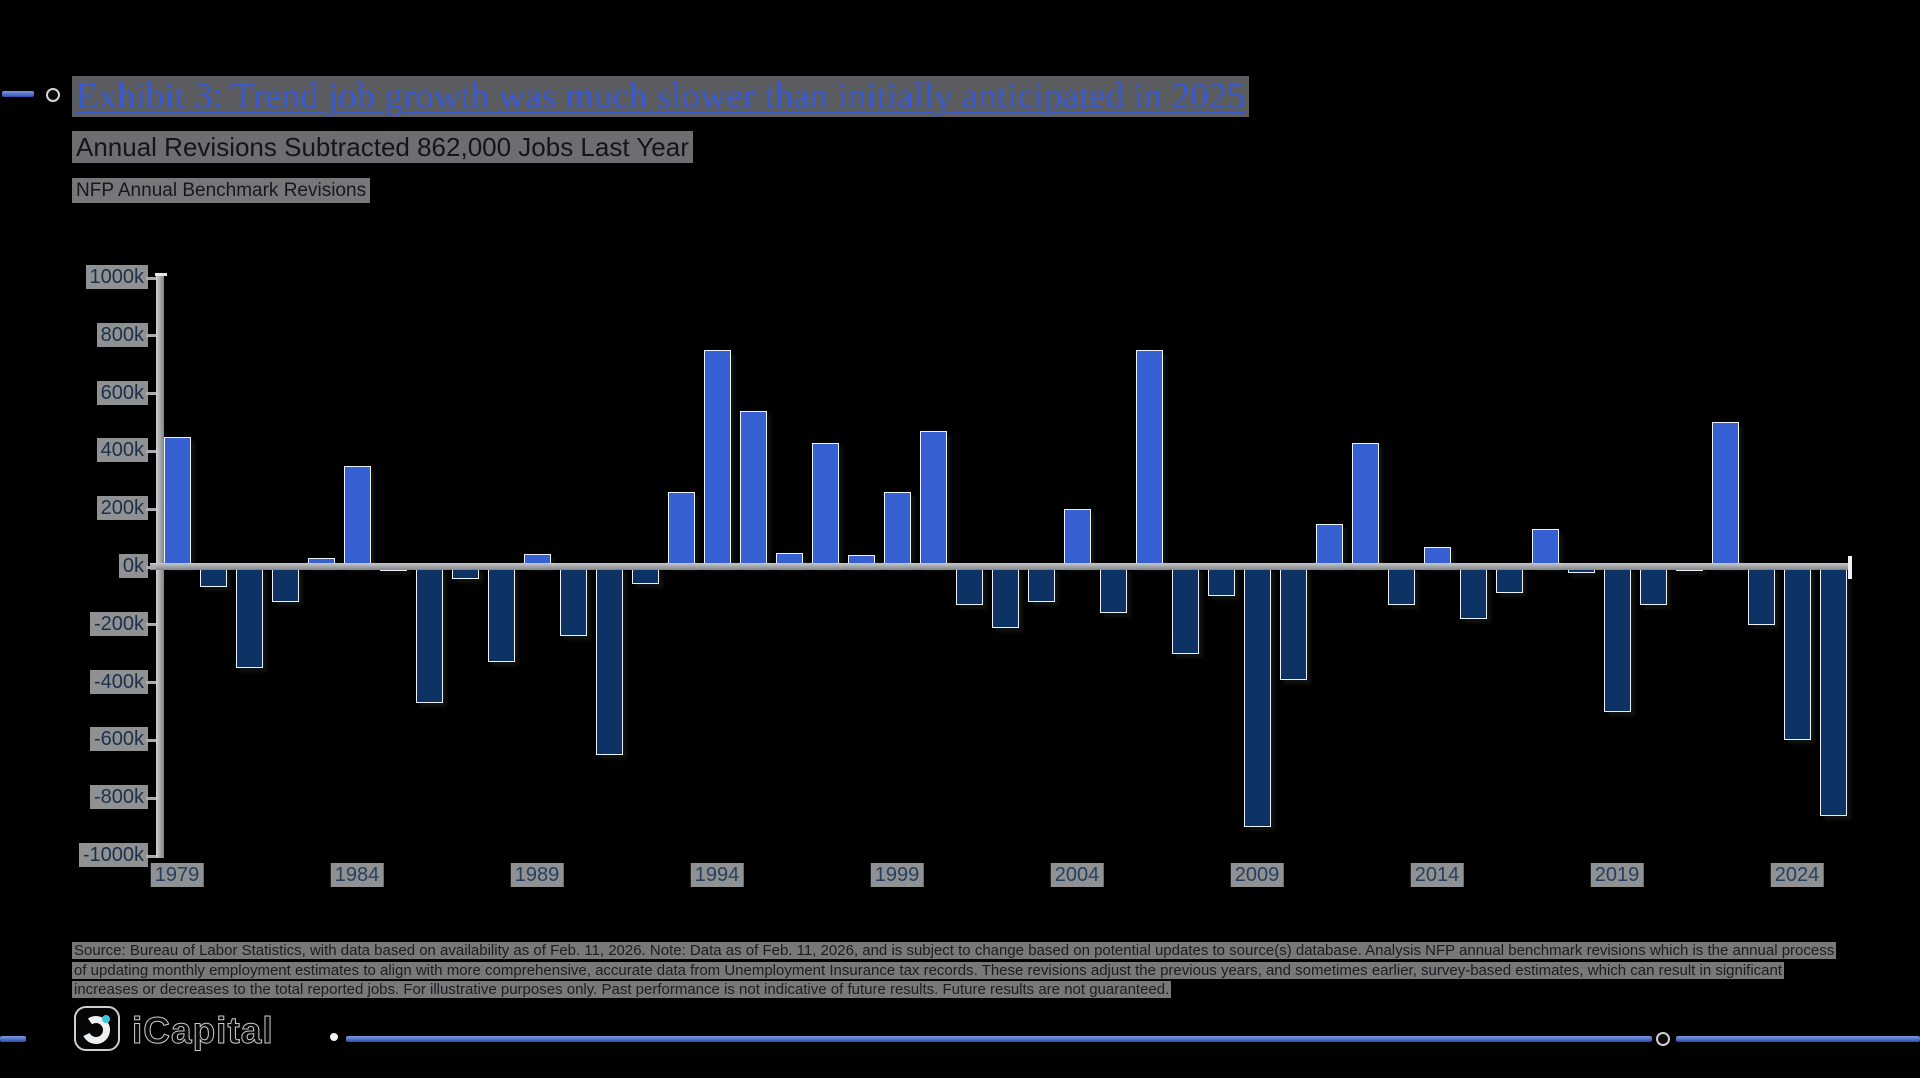 This screenshot has height=1078, width=1920. I want to click on bar-2020, so click(1653, 586).